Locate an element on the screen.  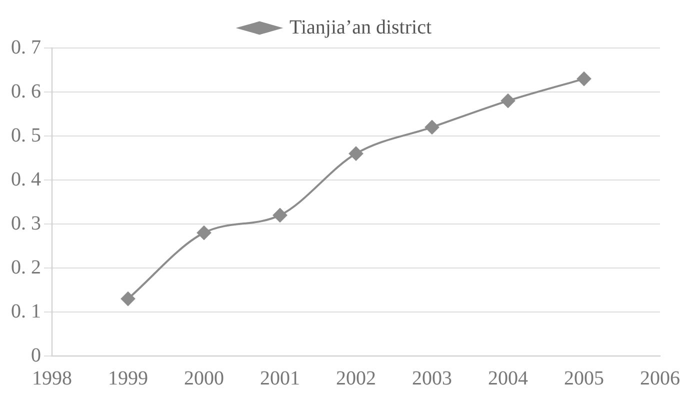
x-tick-label: 2005 is located at coordinates (584, 378).